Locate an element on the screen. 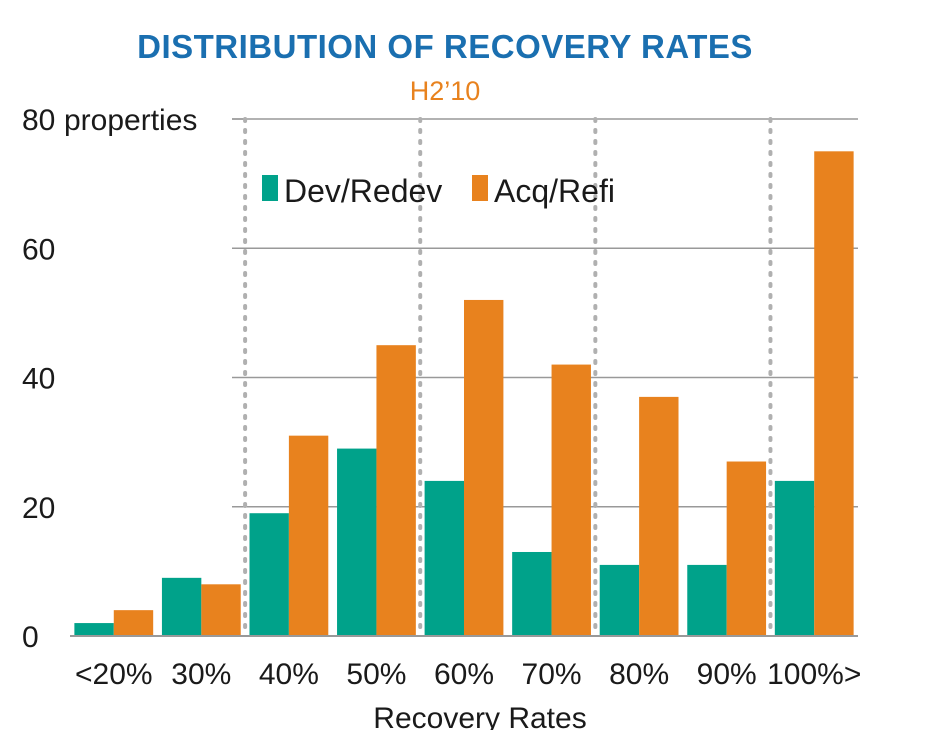 The width and height of the screenshot is (952, 730). y-tick-label: 0 is located at coordinates (30, 637).